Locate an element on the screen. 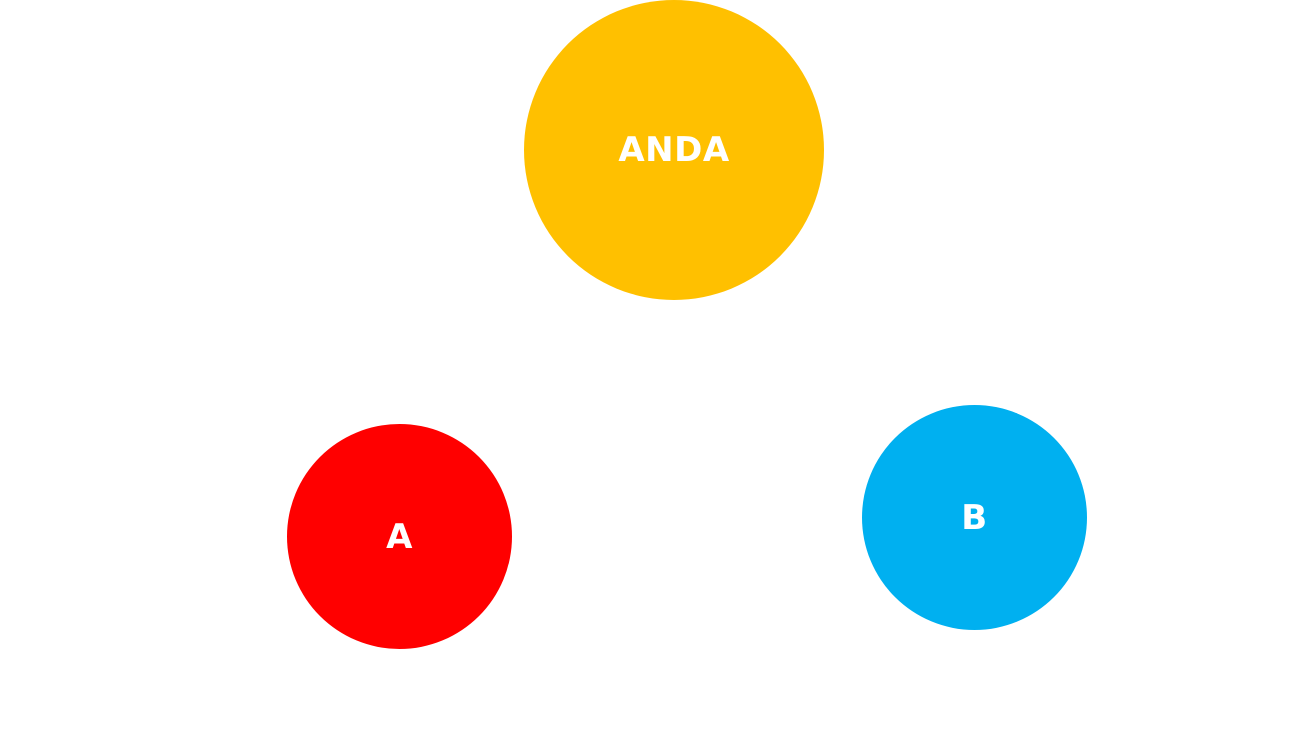 Image resolution: width=1307 pixels, height=732 pixels. anda-circle: ANDA is located at coordinates (674, 150).